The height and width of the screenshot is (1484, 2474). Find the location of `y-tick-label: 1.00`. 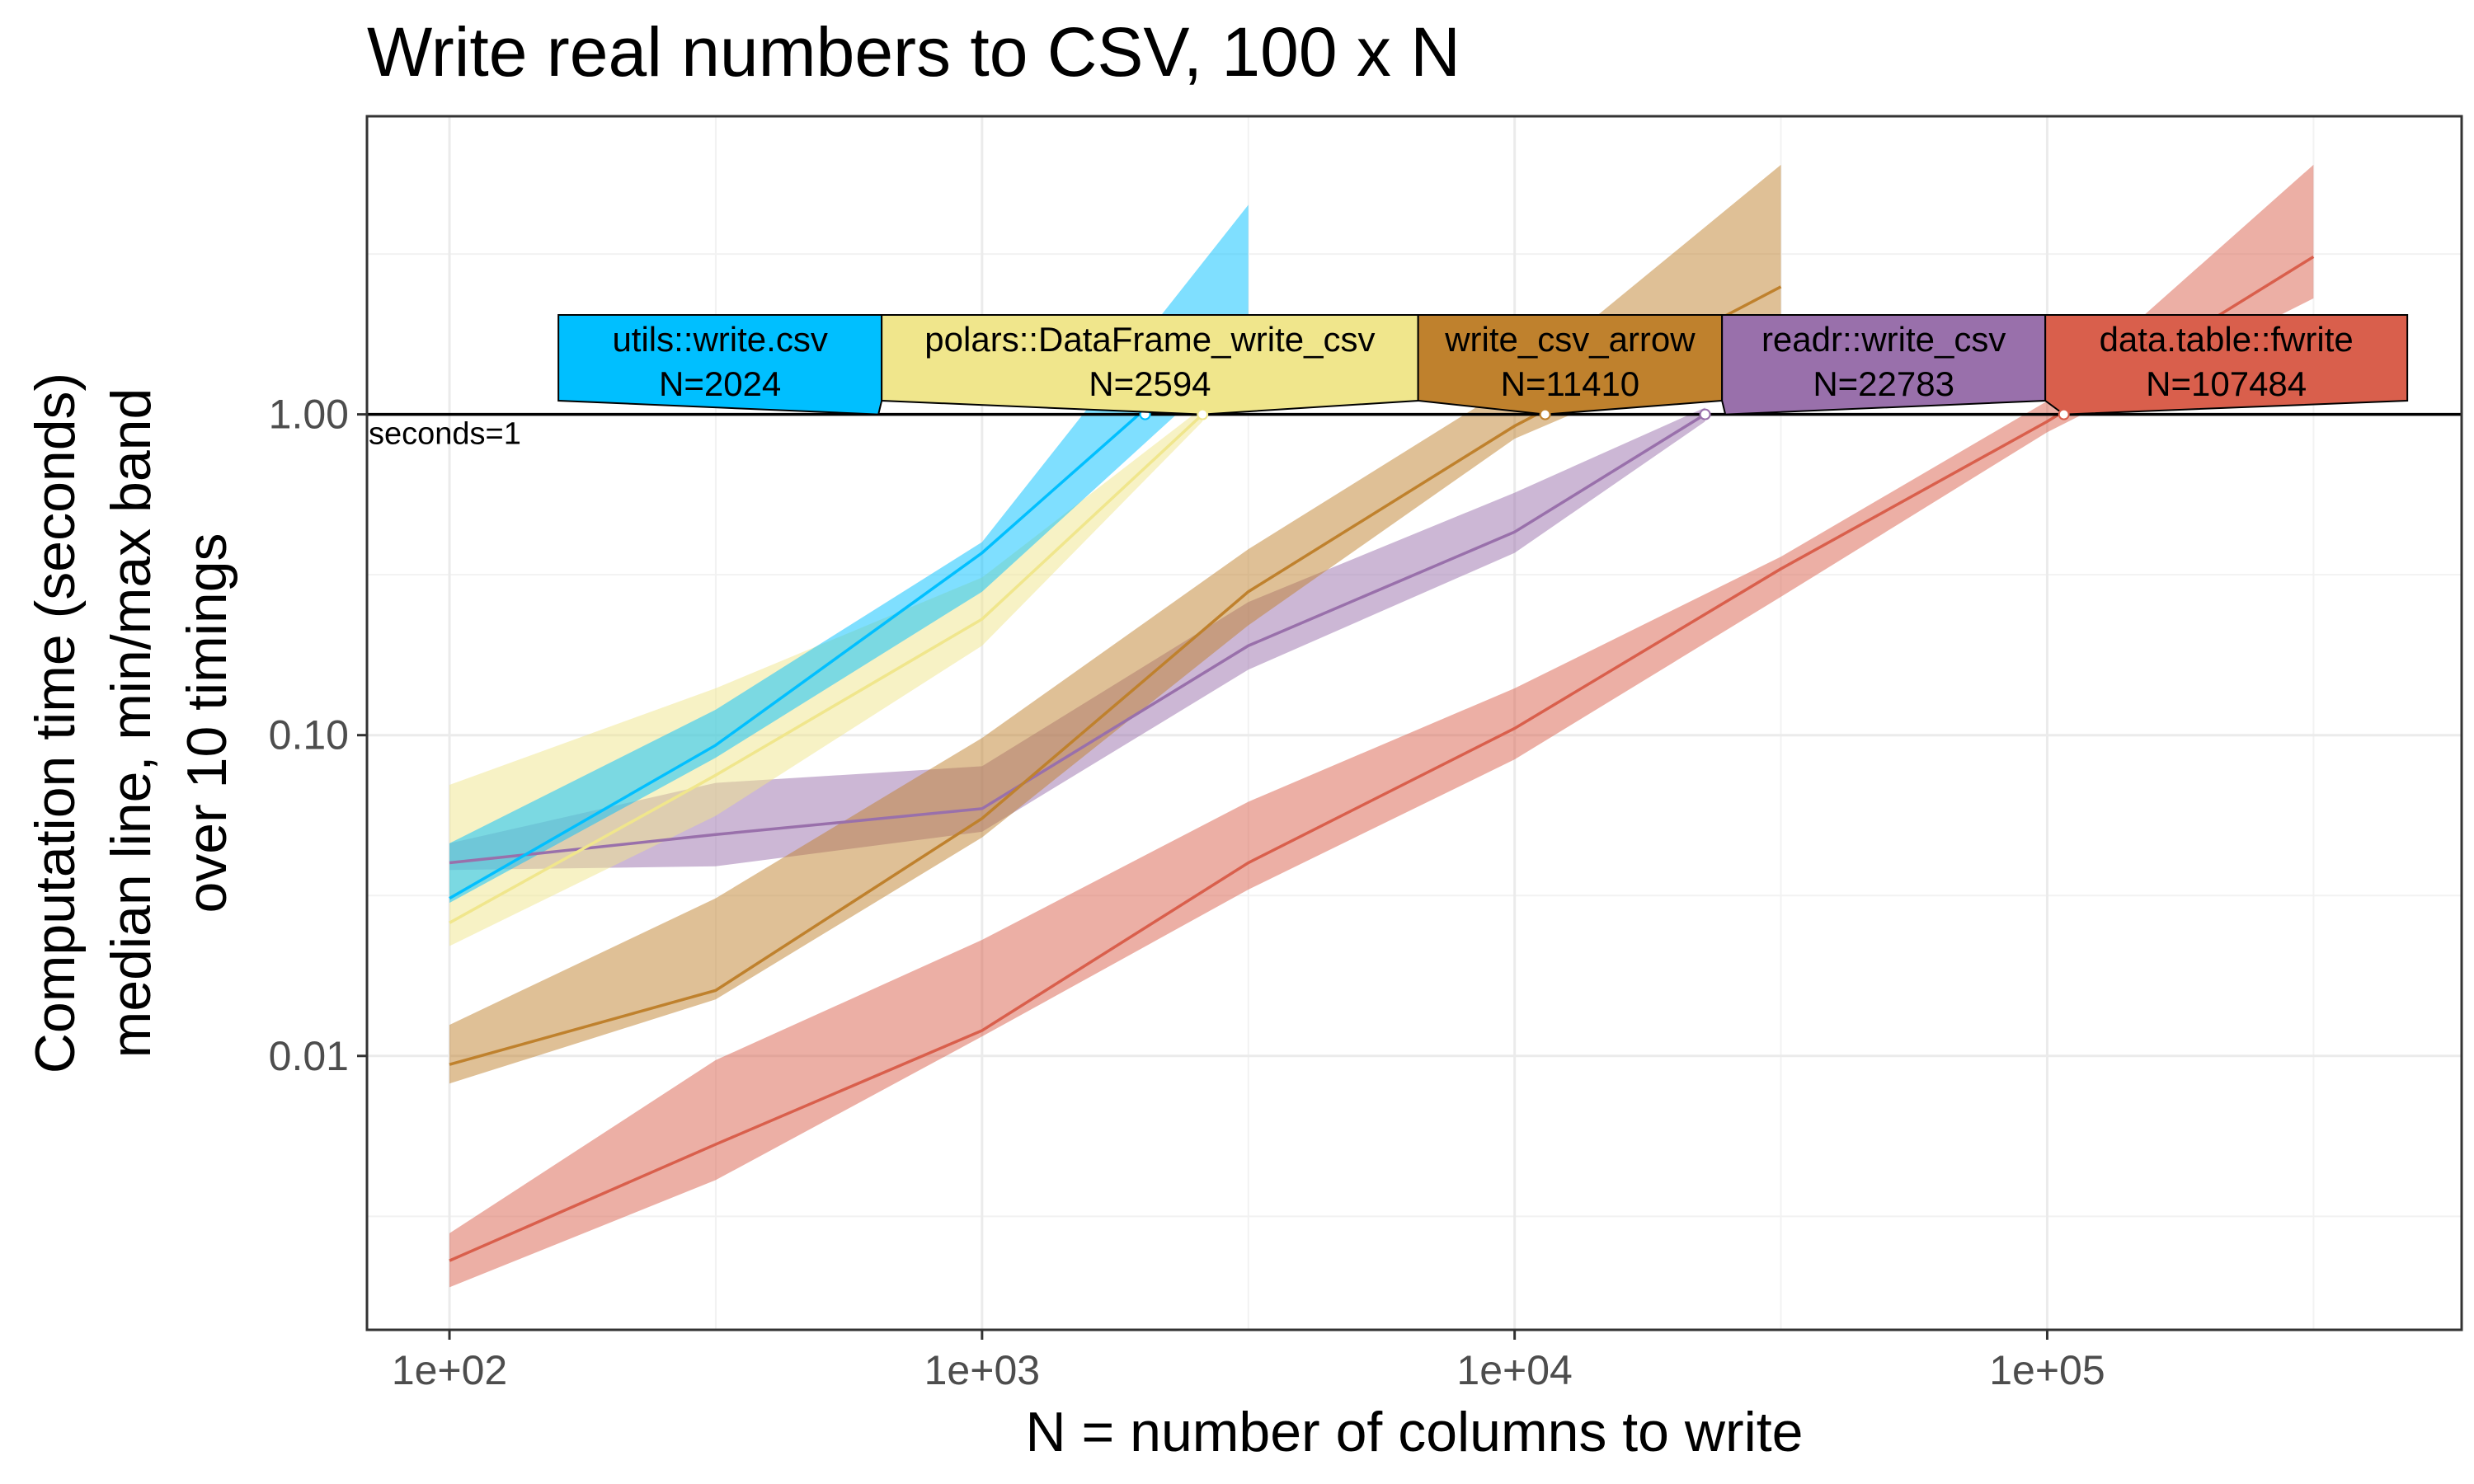

y-tick-label: 1.00 is located at coordinates (309, 415).